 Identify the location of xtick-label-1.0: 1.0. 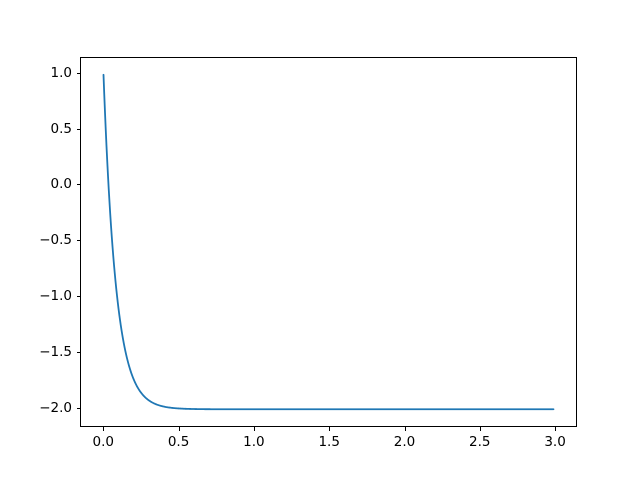
(254, 442).